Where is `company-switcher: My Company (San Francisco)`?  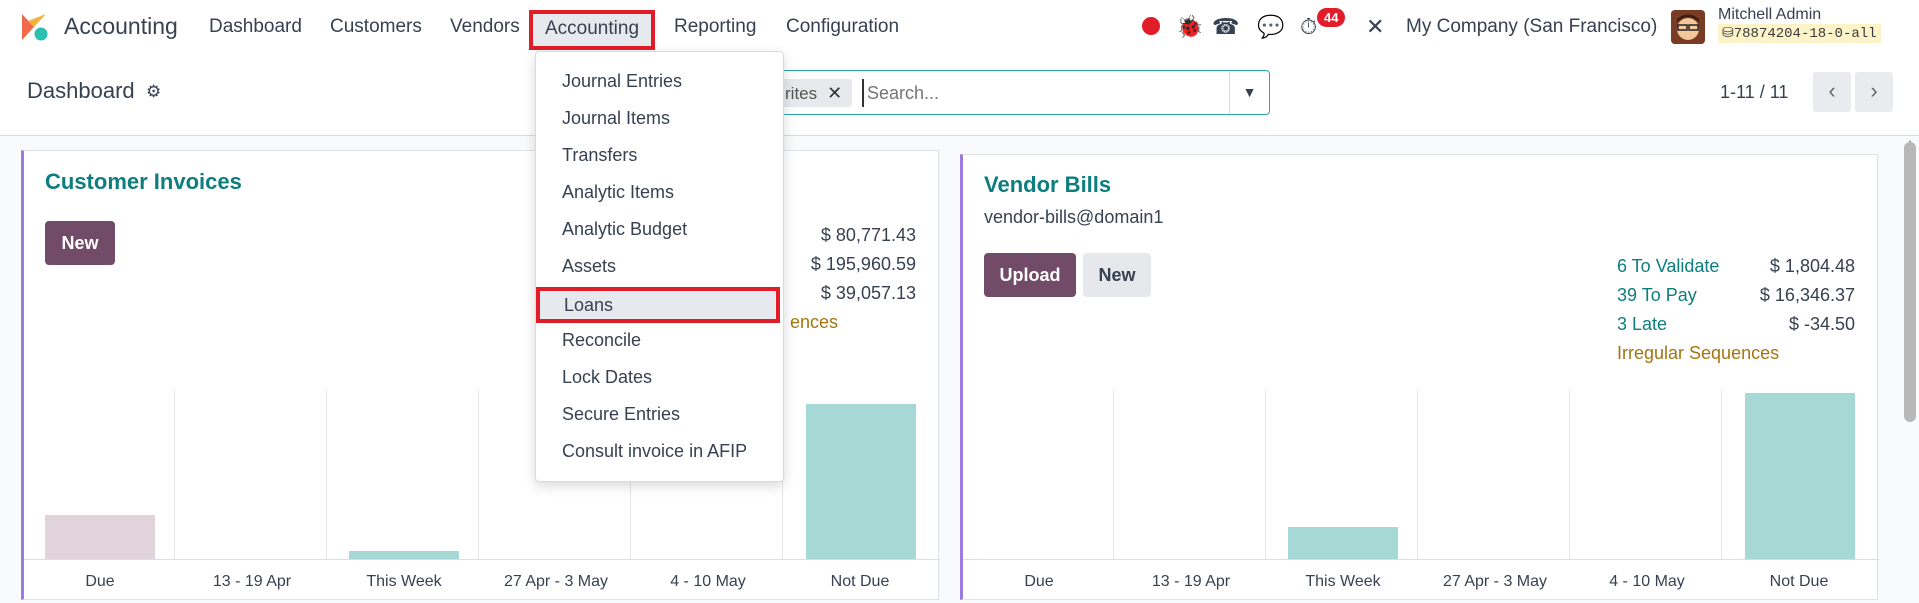 company-switcher: My Company (San Francisco) is located at coordinates (1532, 26).